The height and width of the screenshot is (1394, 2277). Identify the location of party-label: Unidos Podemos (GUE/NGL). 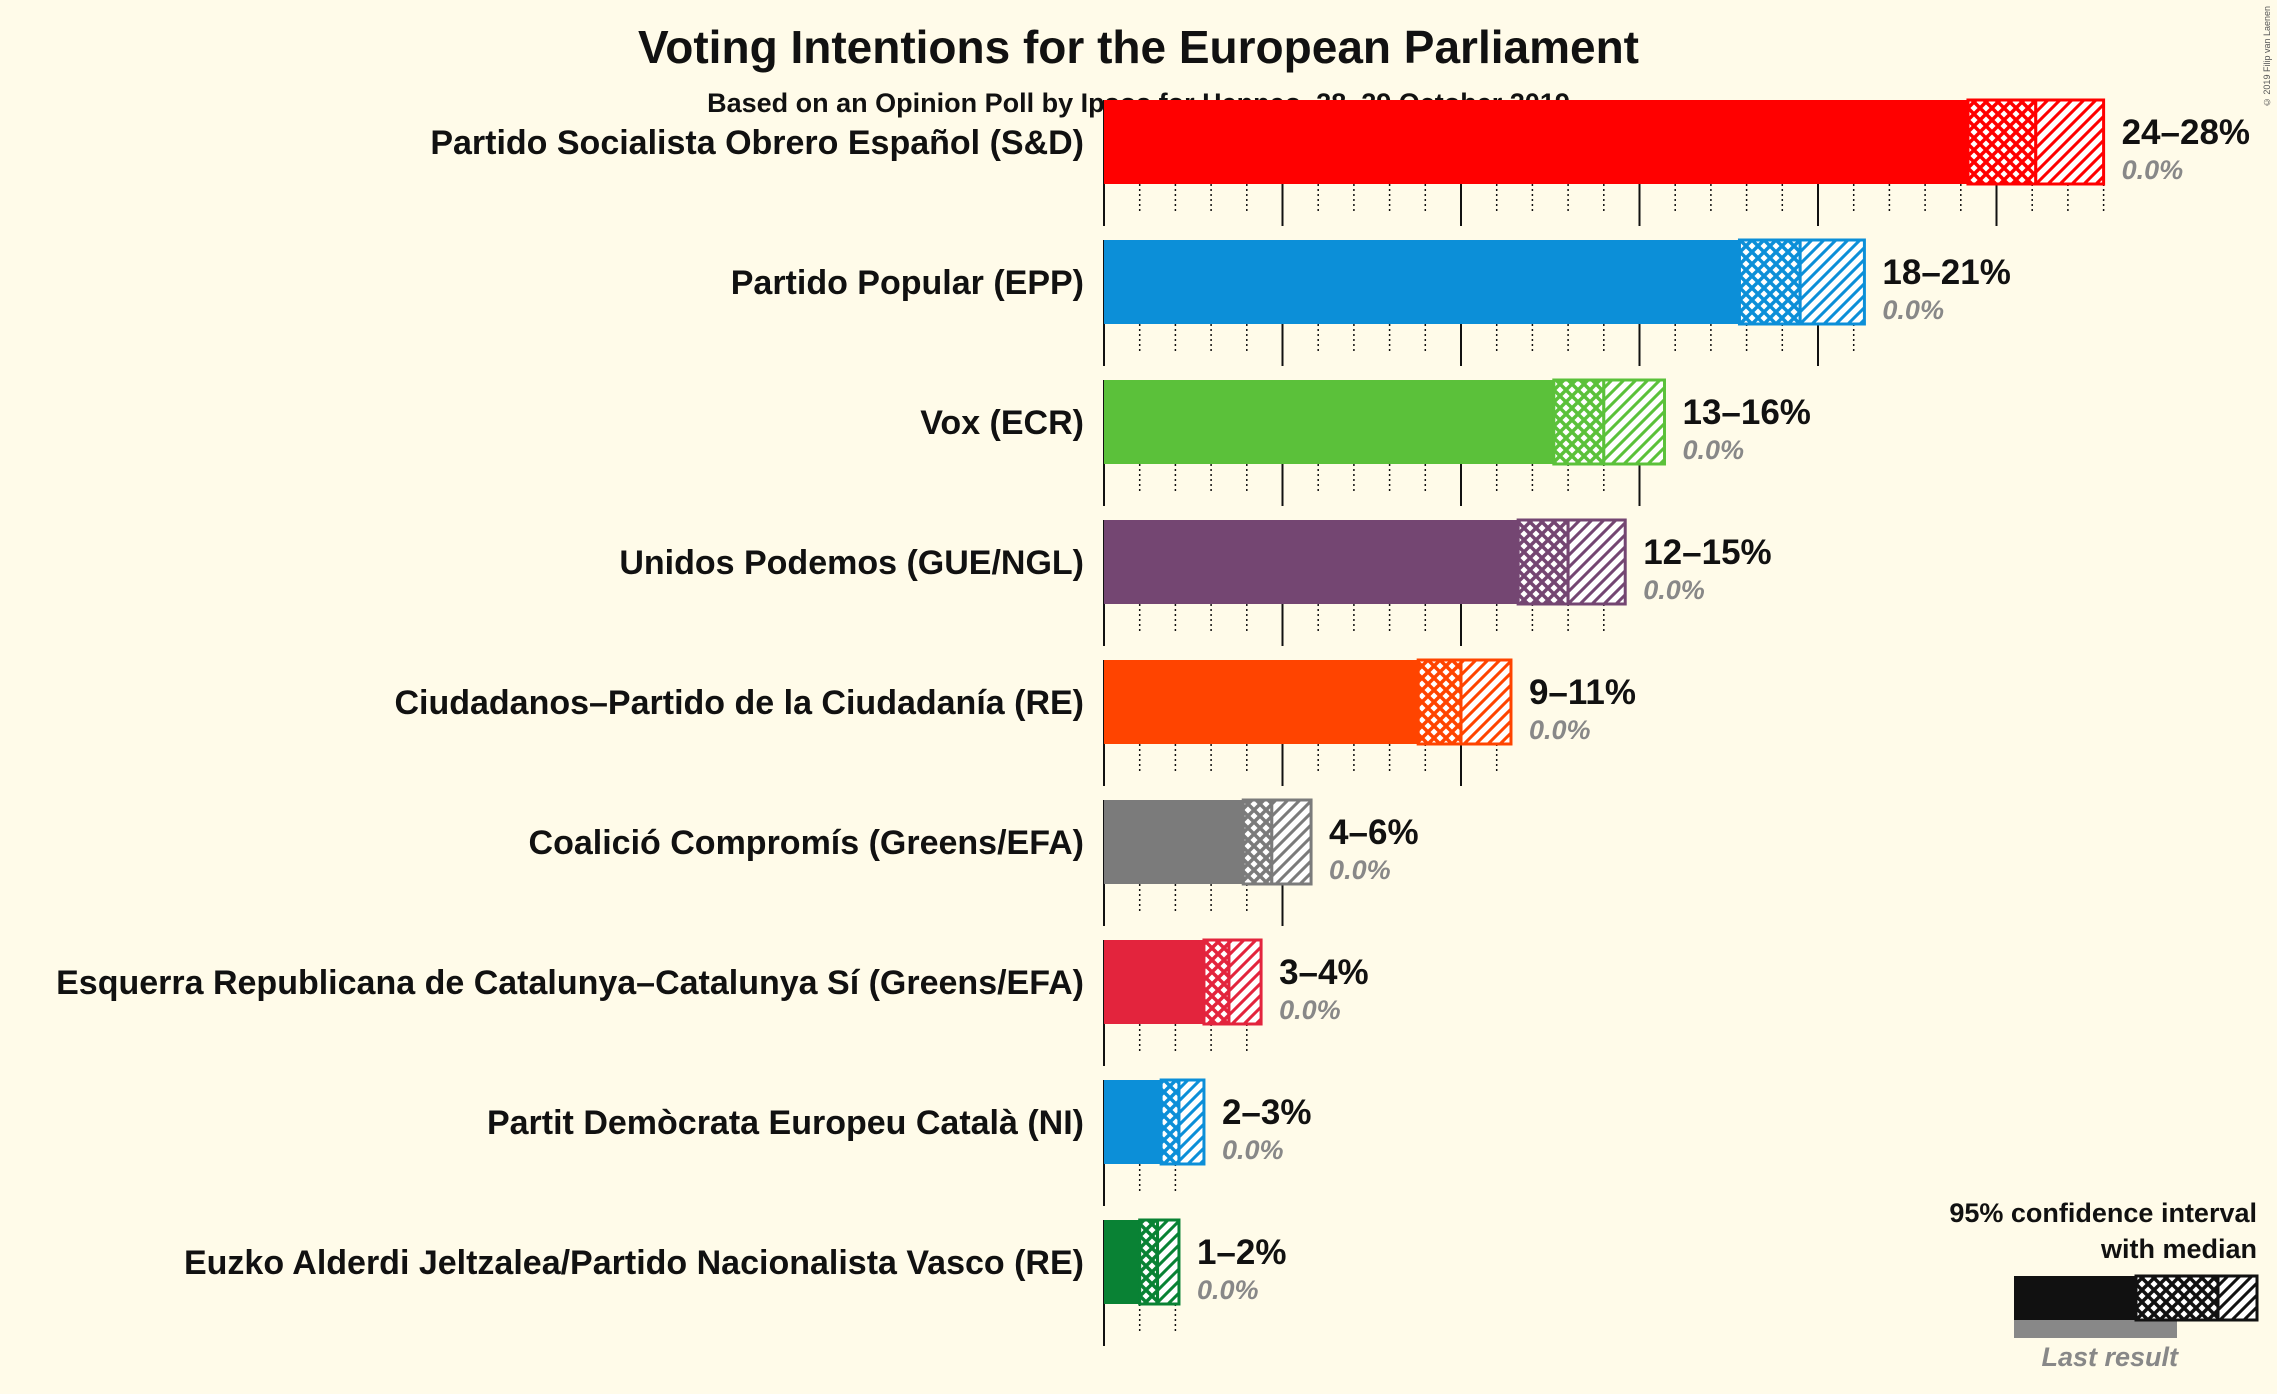
(851, 563).